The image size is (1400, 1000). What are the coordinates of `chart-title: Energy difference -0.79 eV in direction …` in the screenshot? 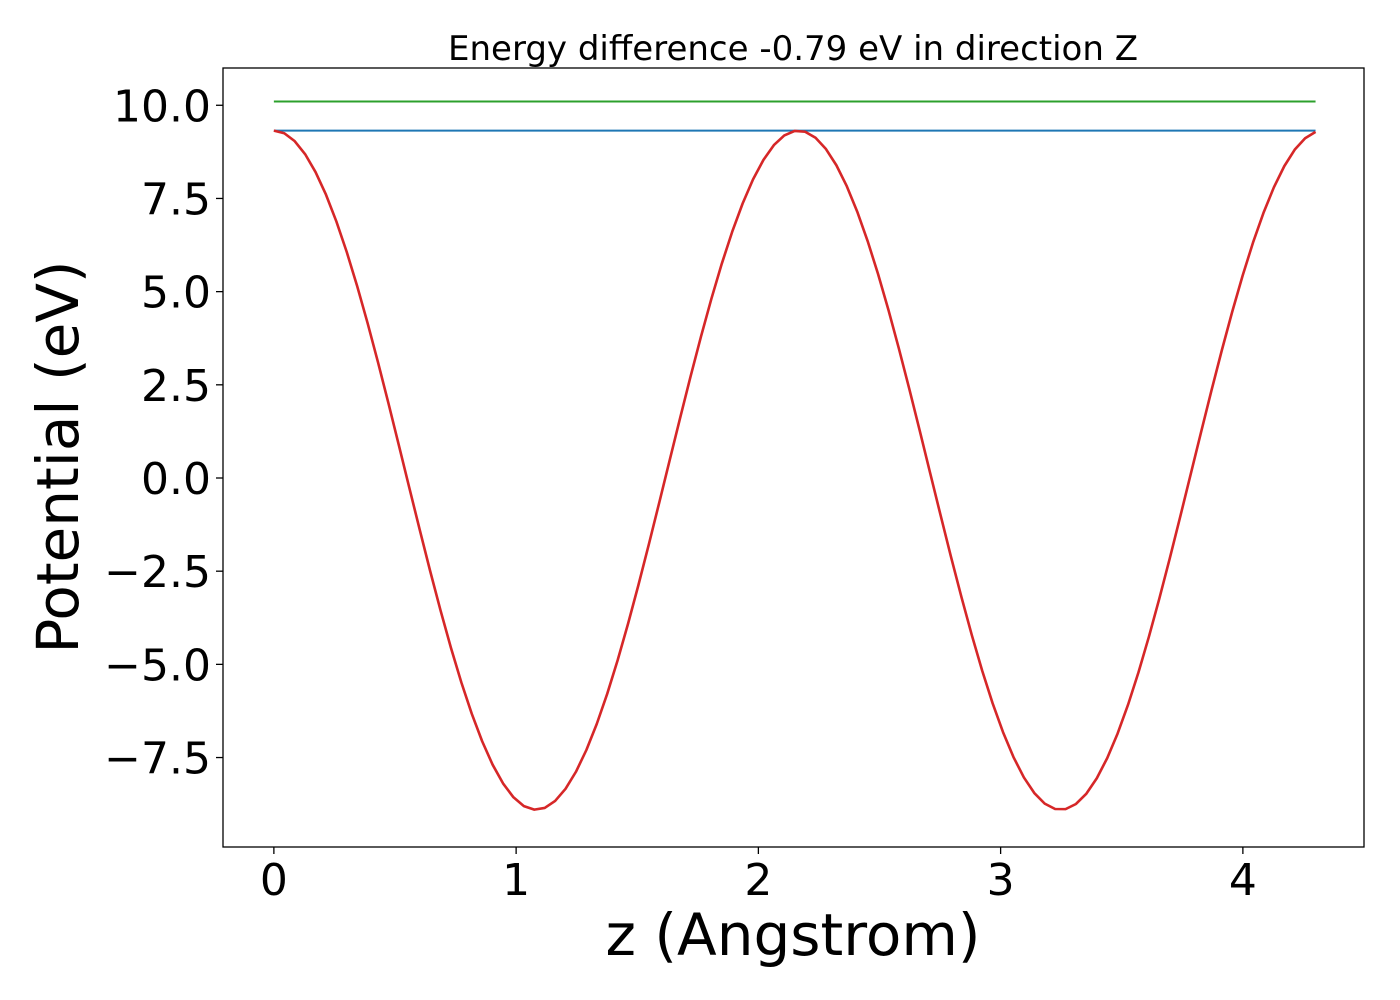 It's located at (793, 49).